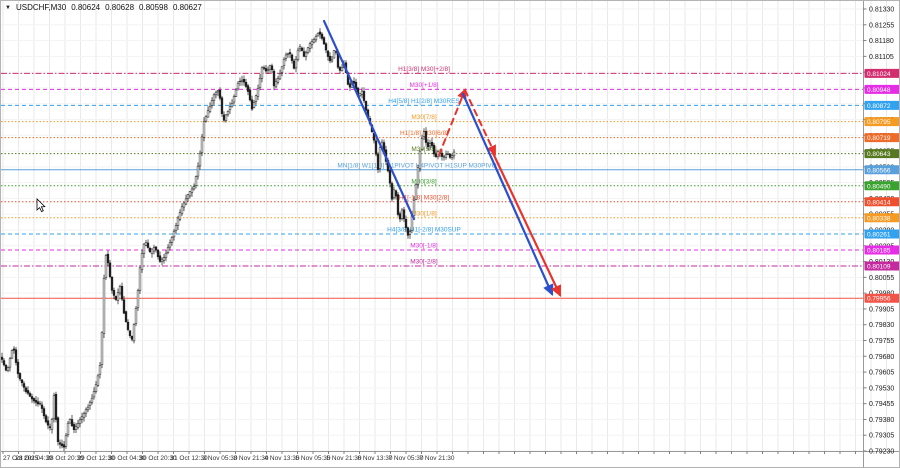 This screenshot has width=900, height=468. Describe the element at coordinates (879, 218) in the screenshot. I see `price-badge-label: 0.80338` at that location.